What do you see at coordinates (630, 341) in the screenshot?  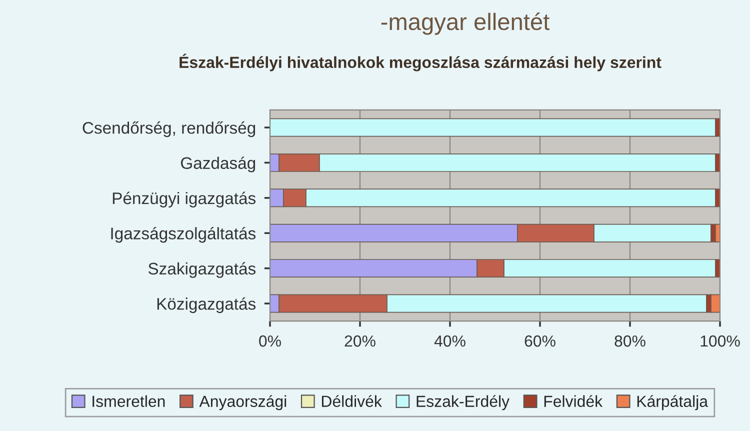 I see `x-tick-label: 80%` at bounding box center [630, 341].